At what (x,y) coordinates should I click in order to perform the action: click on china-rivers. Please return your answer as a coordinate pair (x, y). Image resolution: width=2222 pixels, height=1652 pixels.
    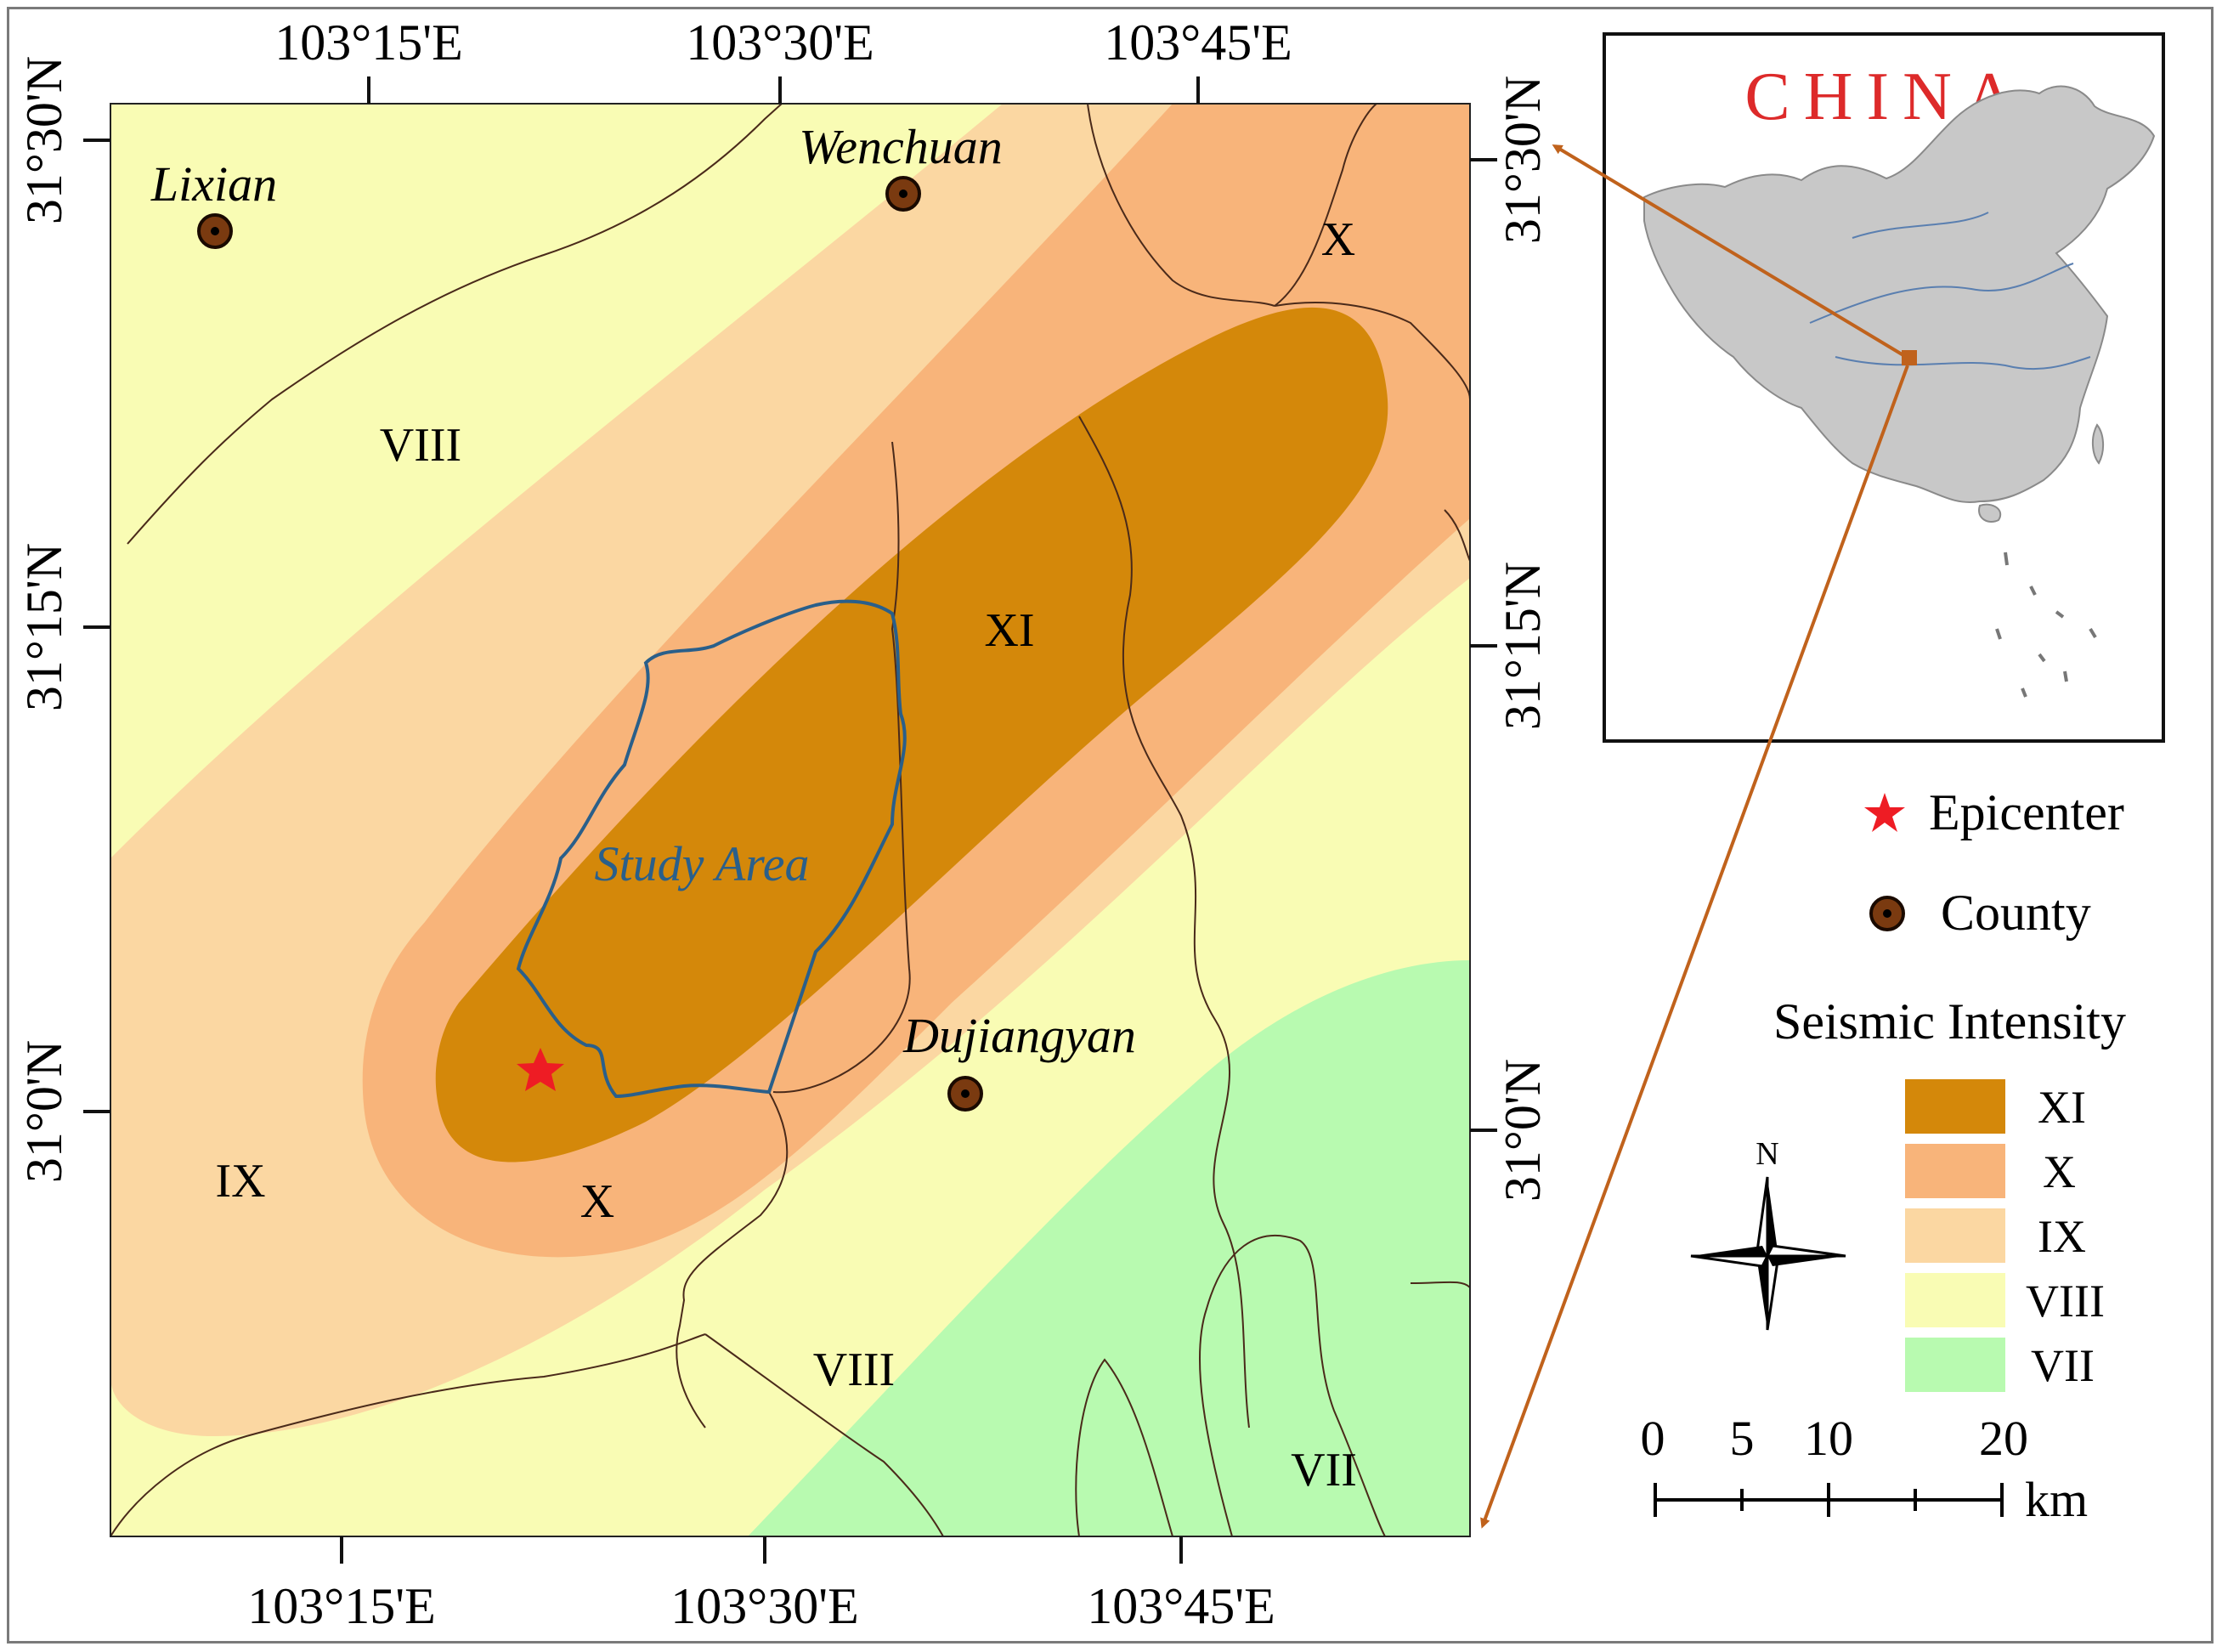
    Looking at the image, I should click on (1950, 291).